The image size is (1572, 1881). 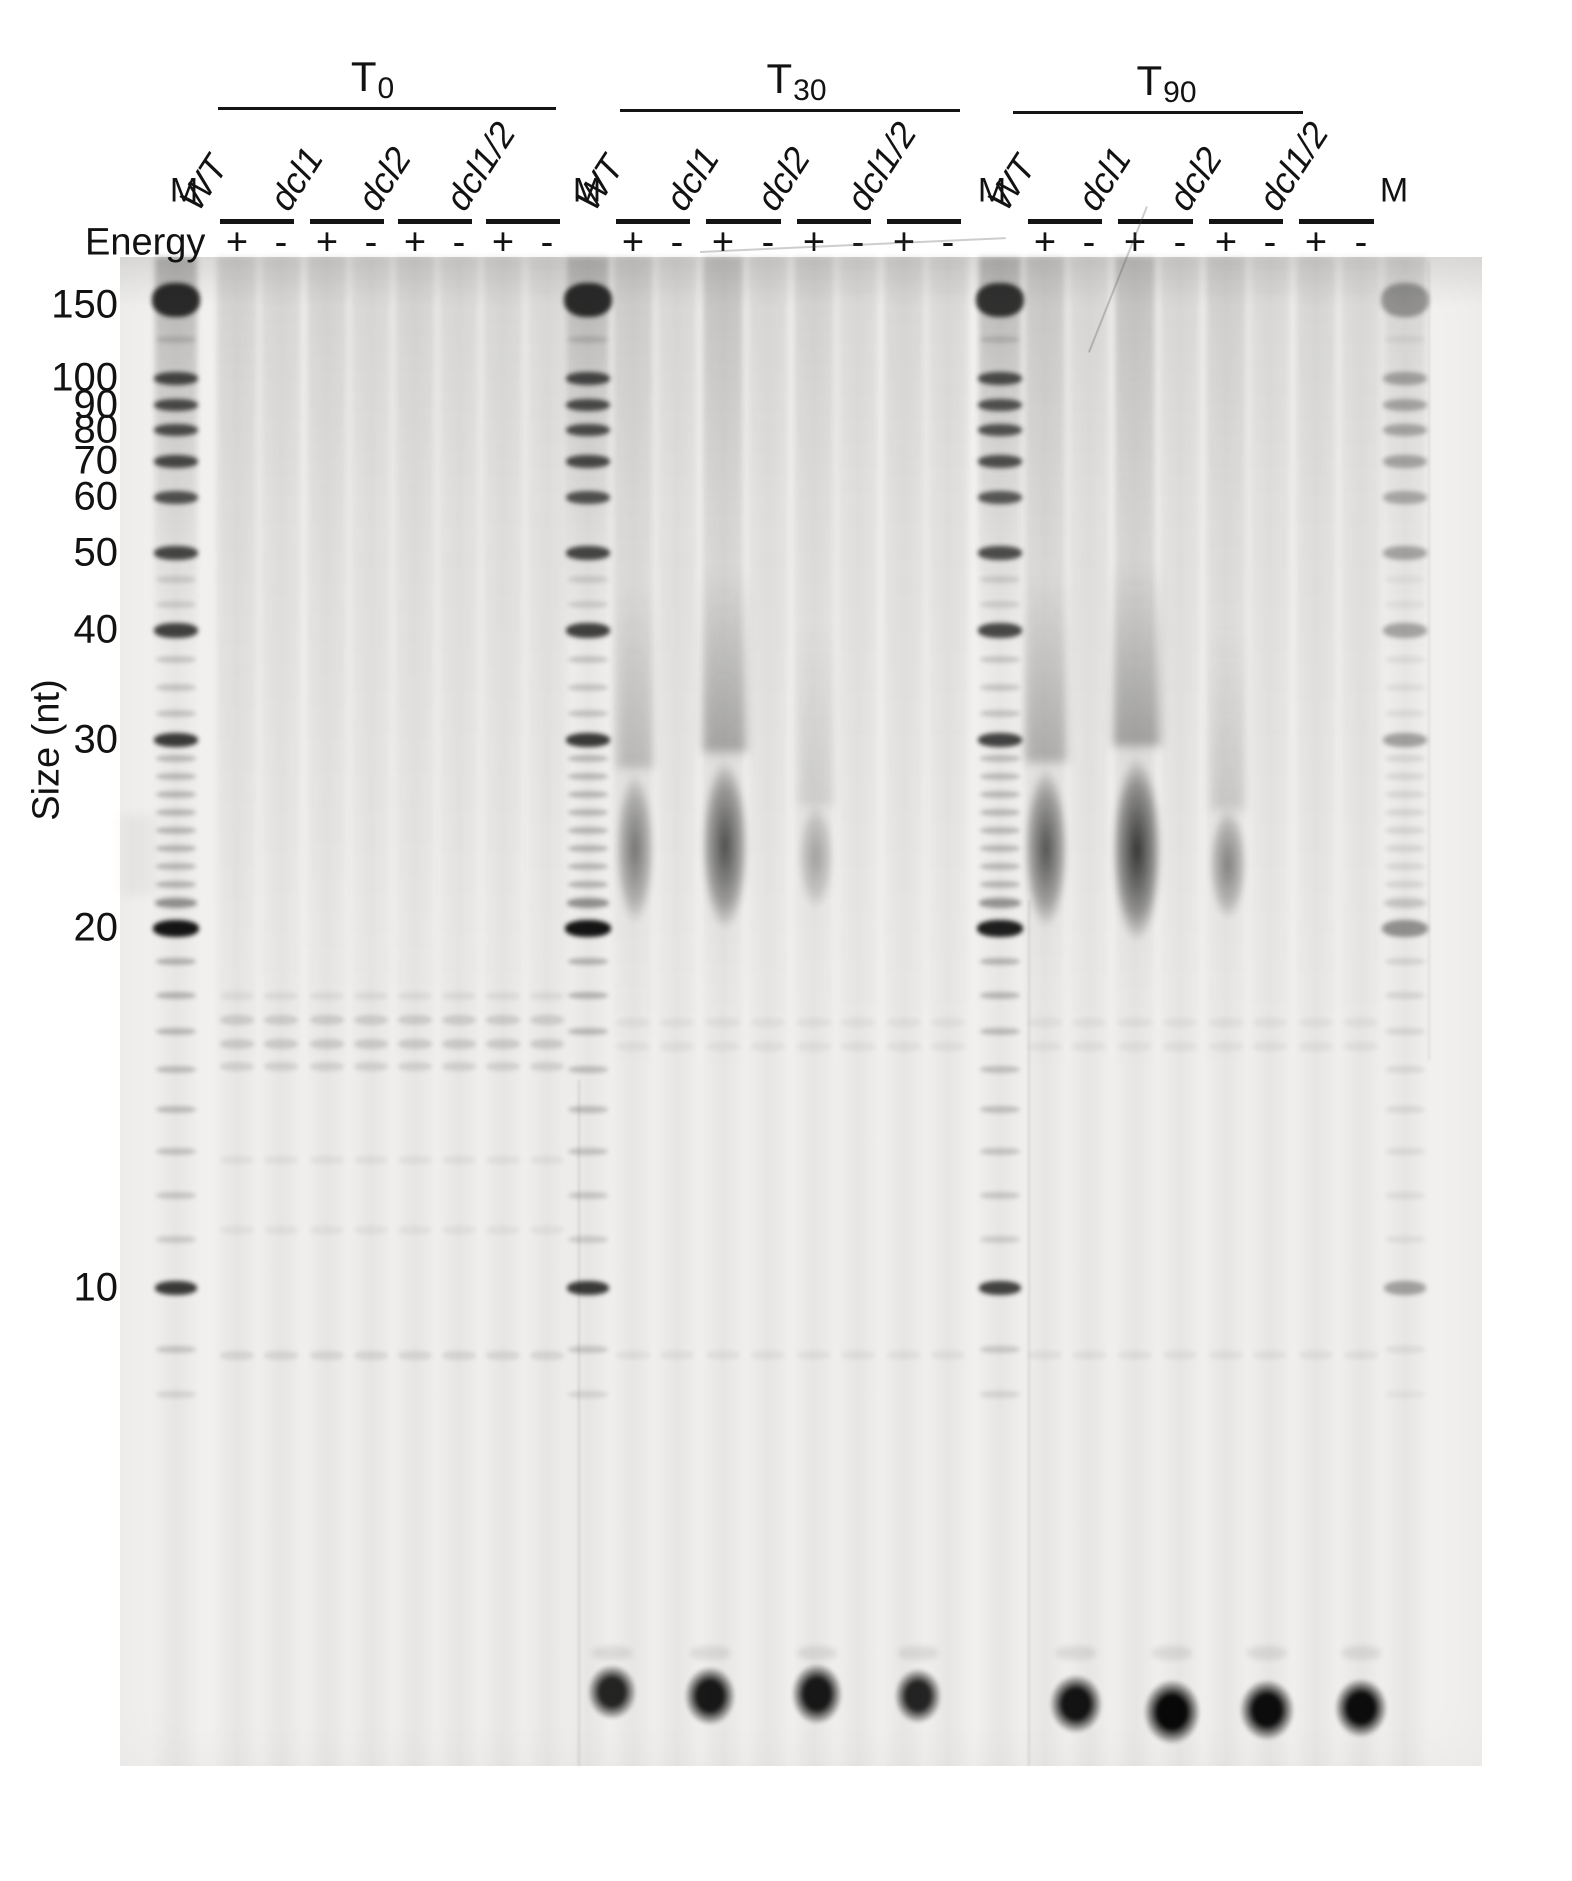 I want to click on size-tick-30nt: 30, so click(x=96, y=739).